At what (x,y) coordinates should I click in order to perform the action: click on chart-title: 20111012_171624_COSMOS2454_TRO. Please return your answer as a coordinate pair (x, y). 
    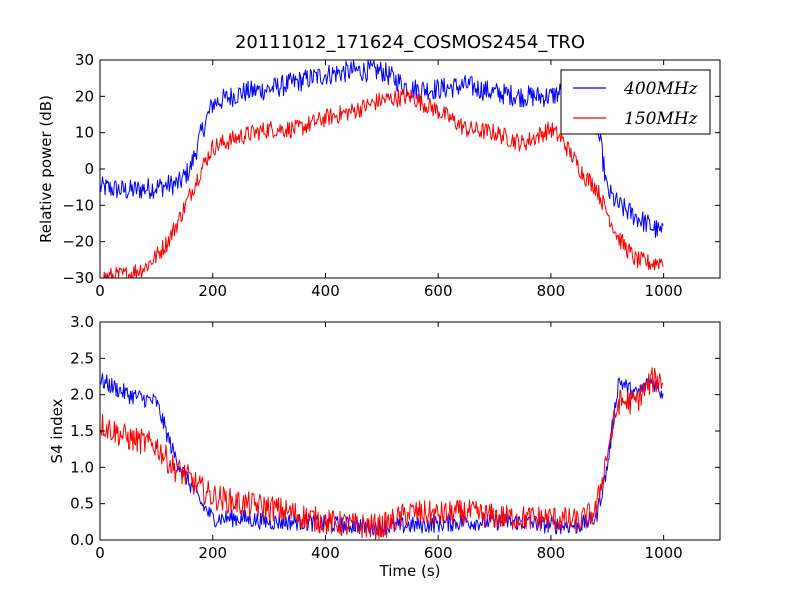
    Looking at the image, I should click on (410, 42).